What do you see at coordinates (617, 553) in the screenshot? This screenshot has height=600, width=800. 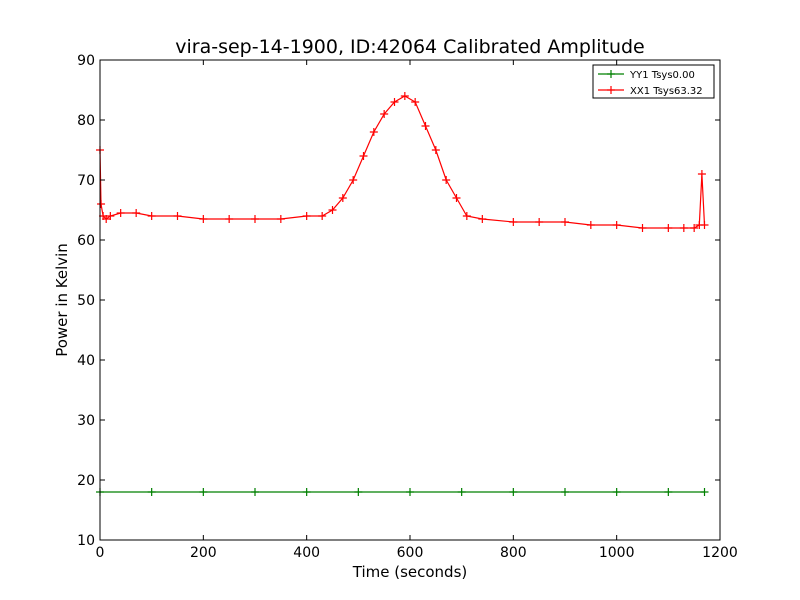 I see `x-tick-label-5: 1000` at bounding box center [617, 553].